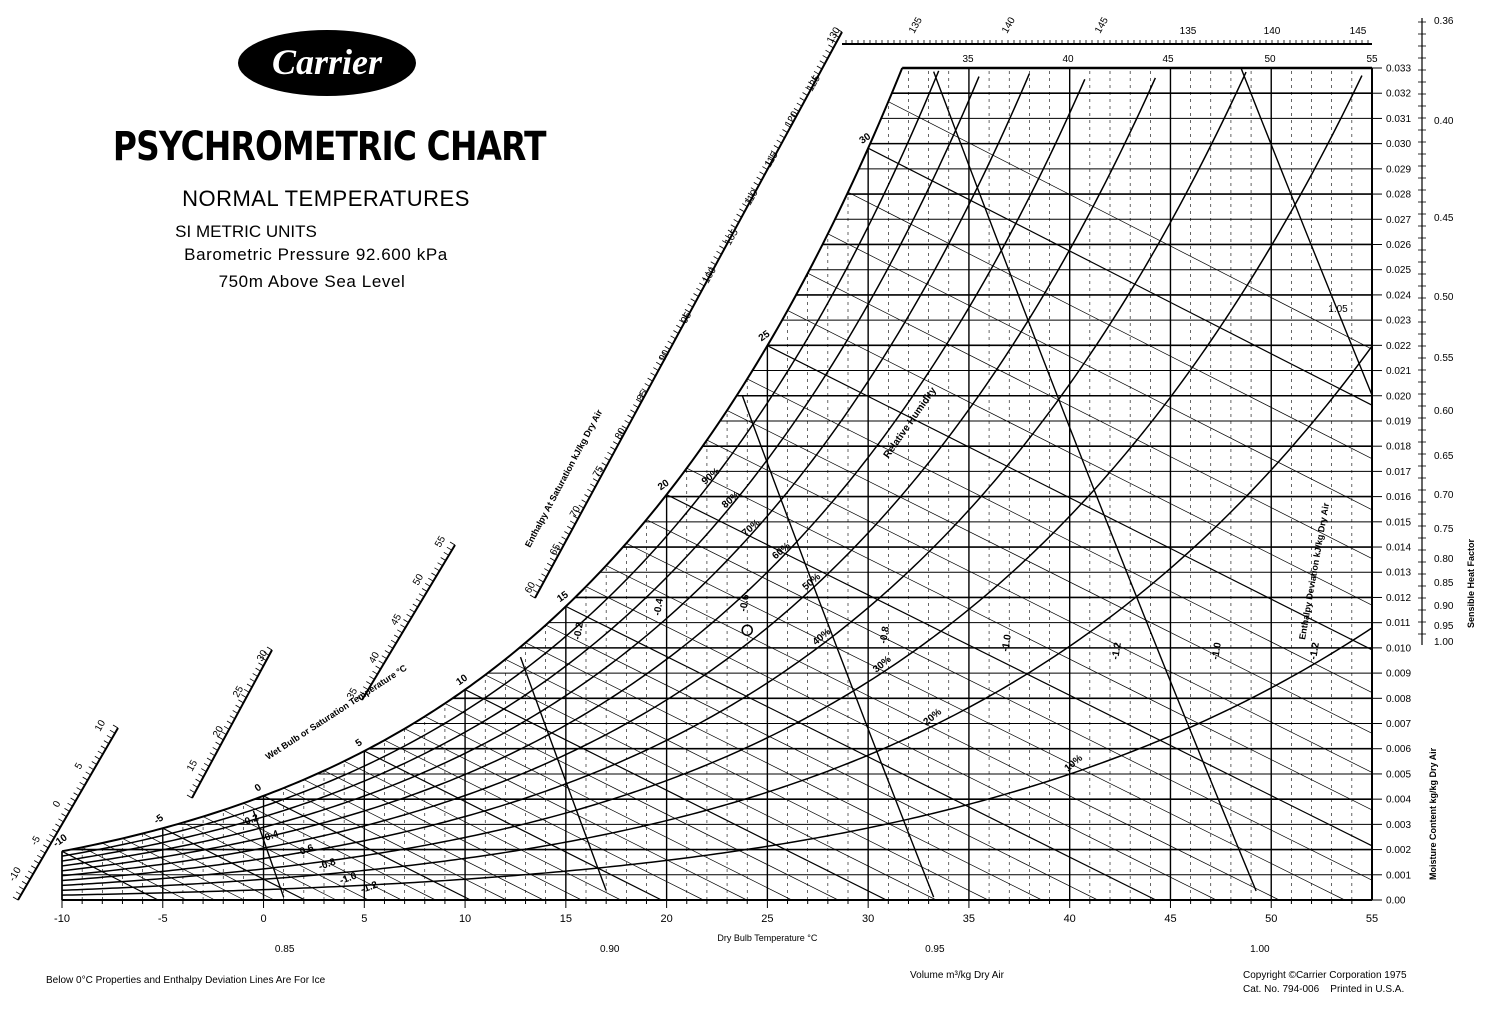 Image resolution: width=1487 pixels, height=1012 pixels. Describe the element at coordinates (767, 938) in the screenshot. I see `x-axis-label: Dry Bulb Temperature °C` at that location.